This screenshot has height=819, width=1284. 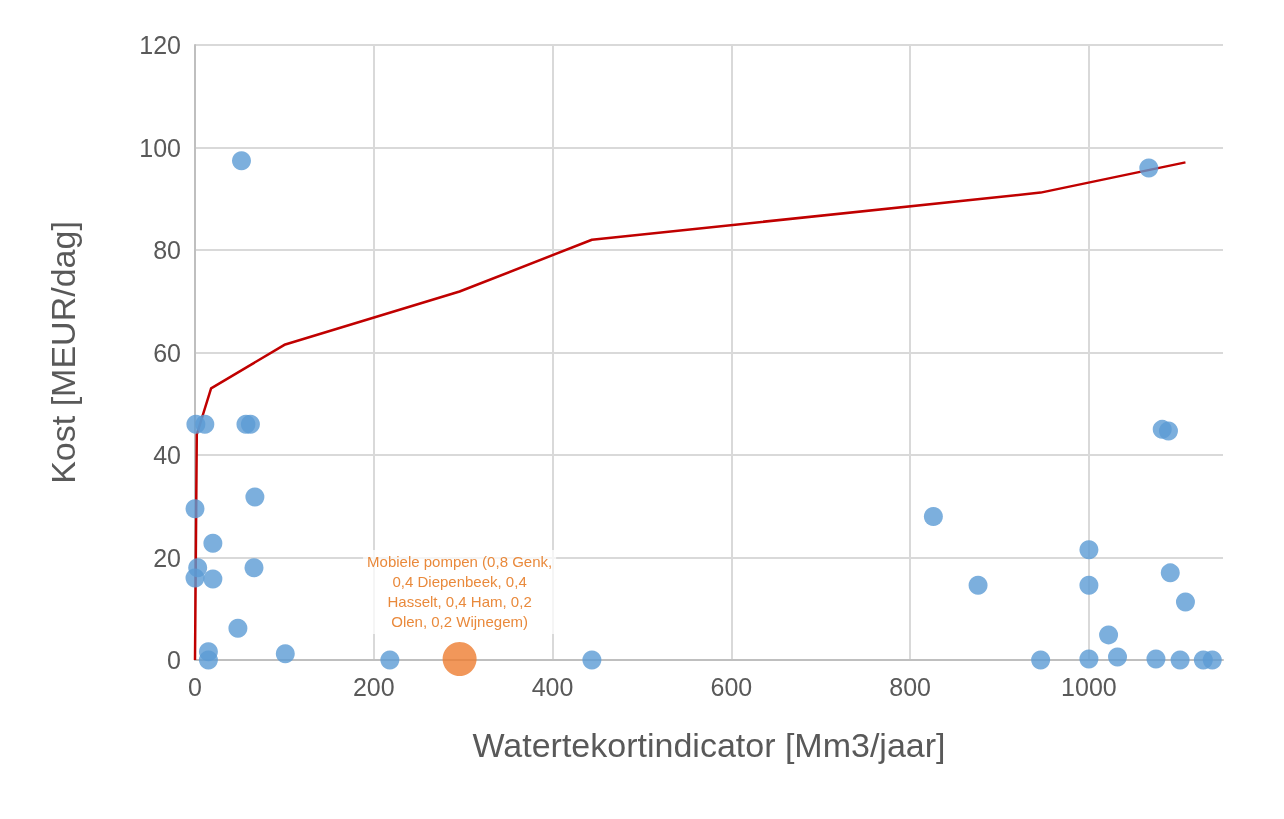 What do you see at coordinates (1089, 686) in the screenshot?
I see `x-tick-label: 1000` at bounding box center [1089, 686].